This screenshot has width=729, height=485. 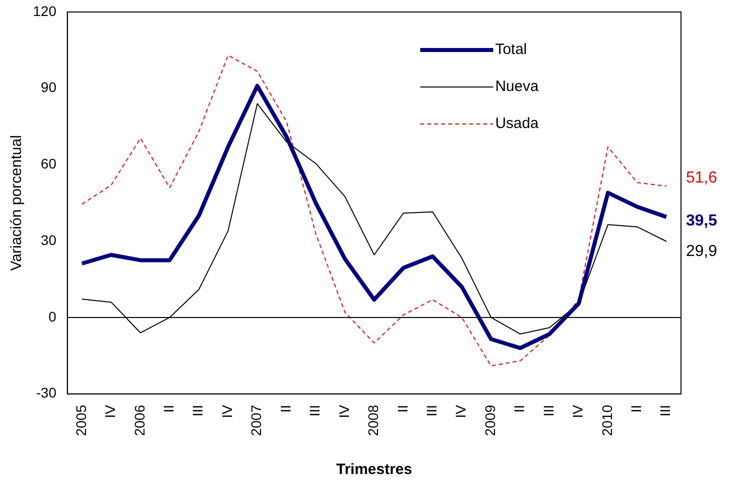 What do you see at coordinates (48, 87) in the screenshot?
I see `y-tick-label: 90` at bounding box center [48, 87].